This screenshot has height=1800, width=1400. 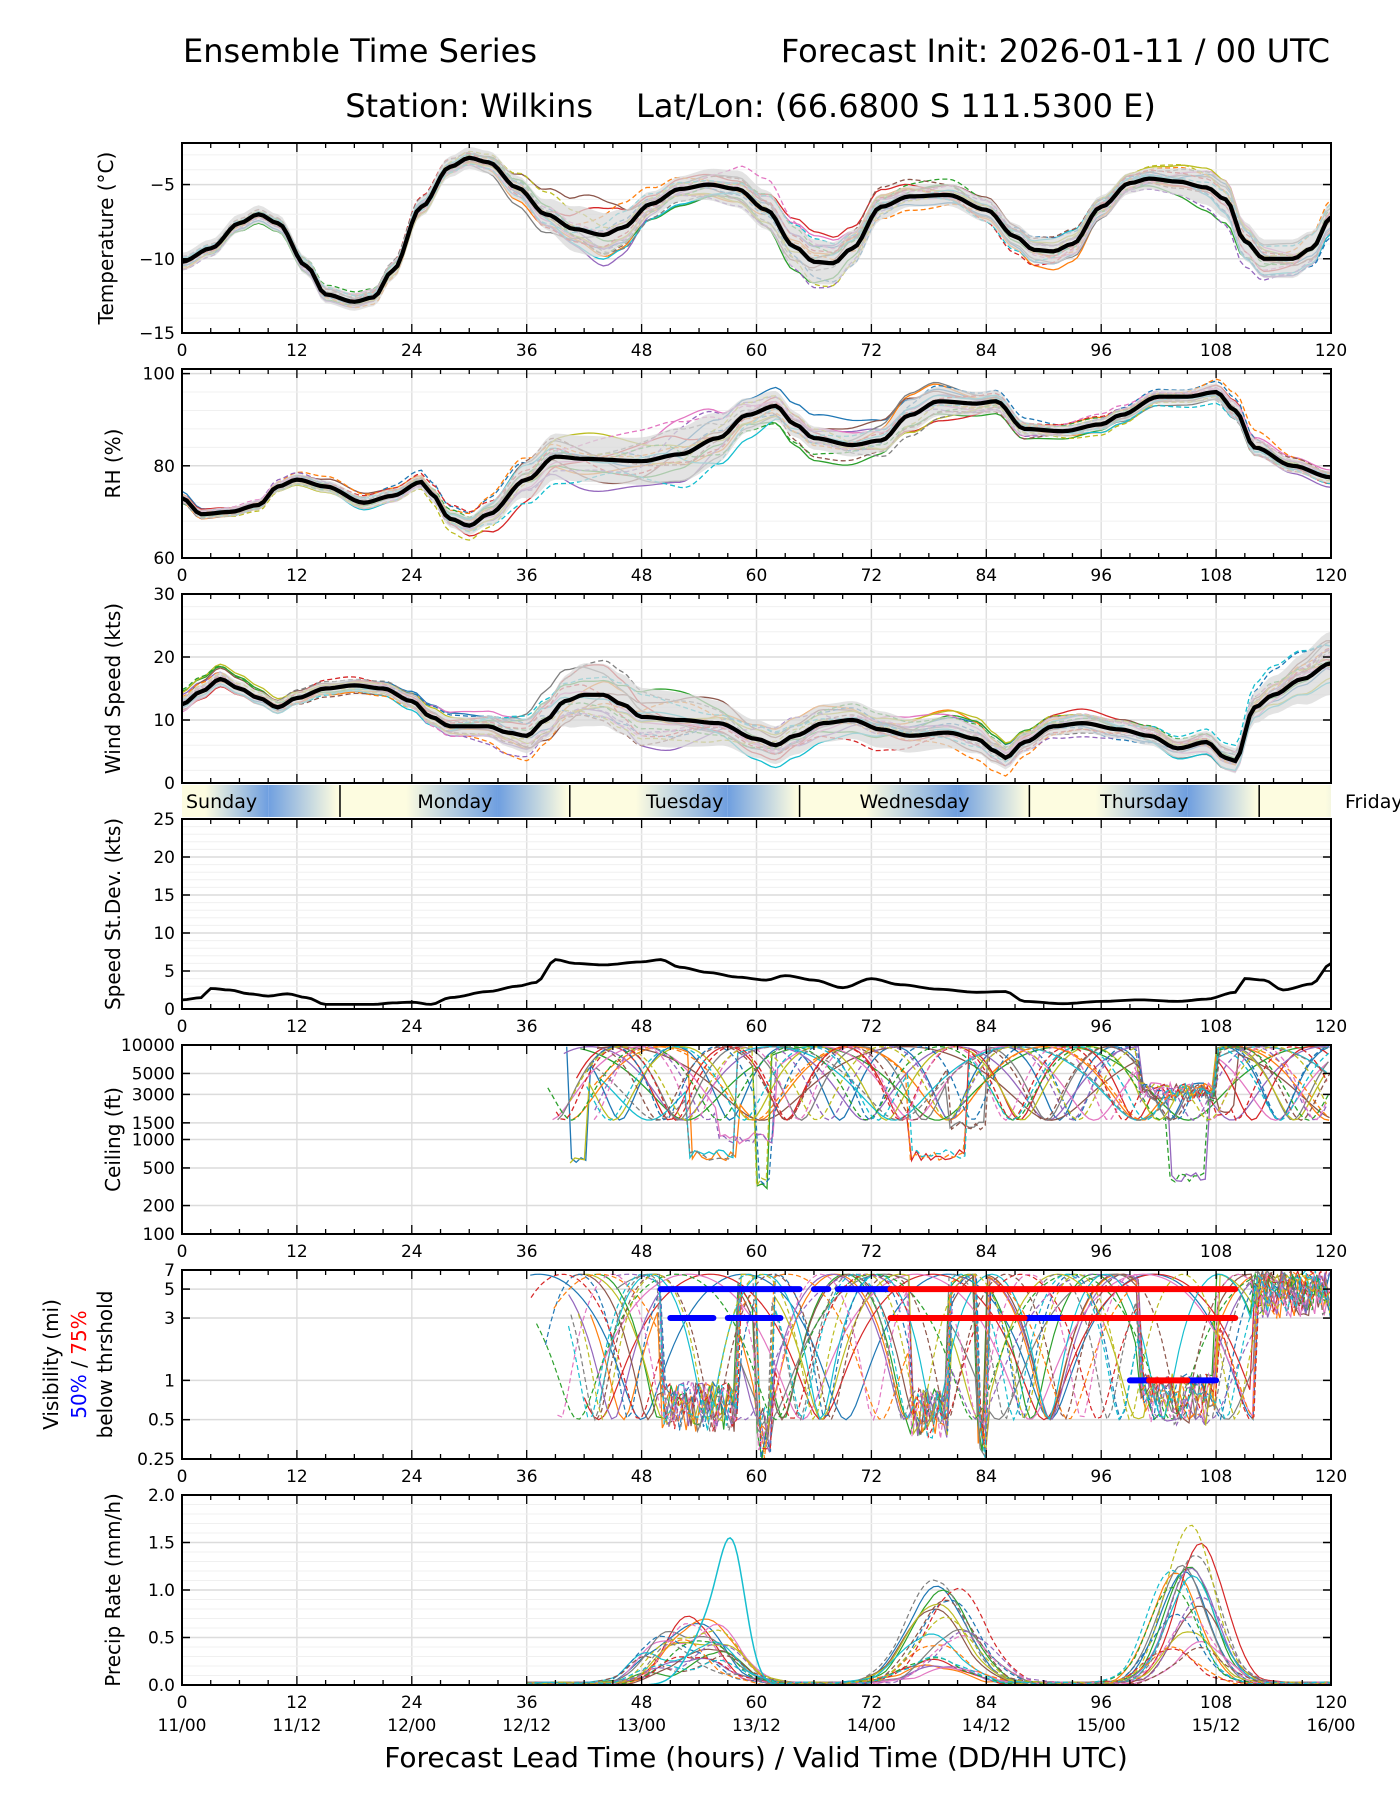 What do you see at coordinates (1101, 351) in the screenshot?
I see `temp-xtick-label: 96` at bounding box center [1101, 351].